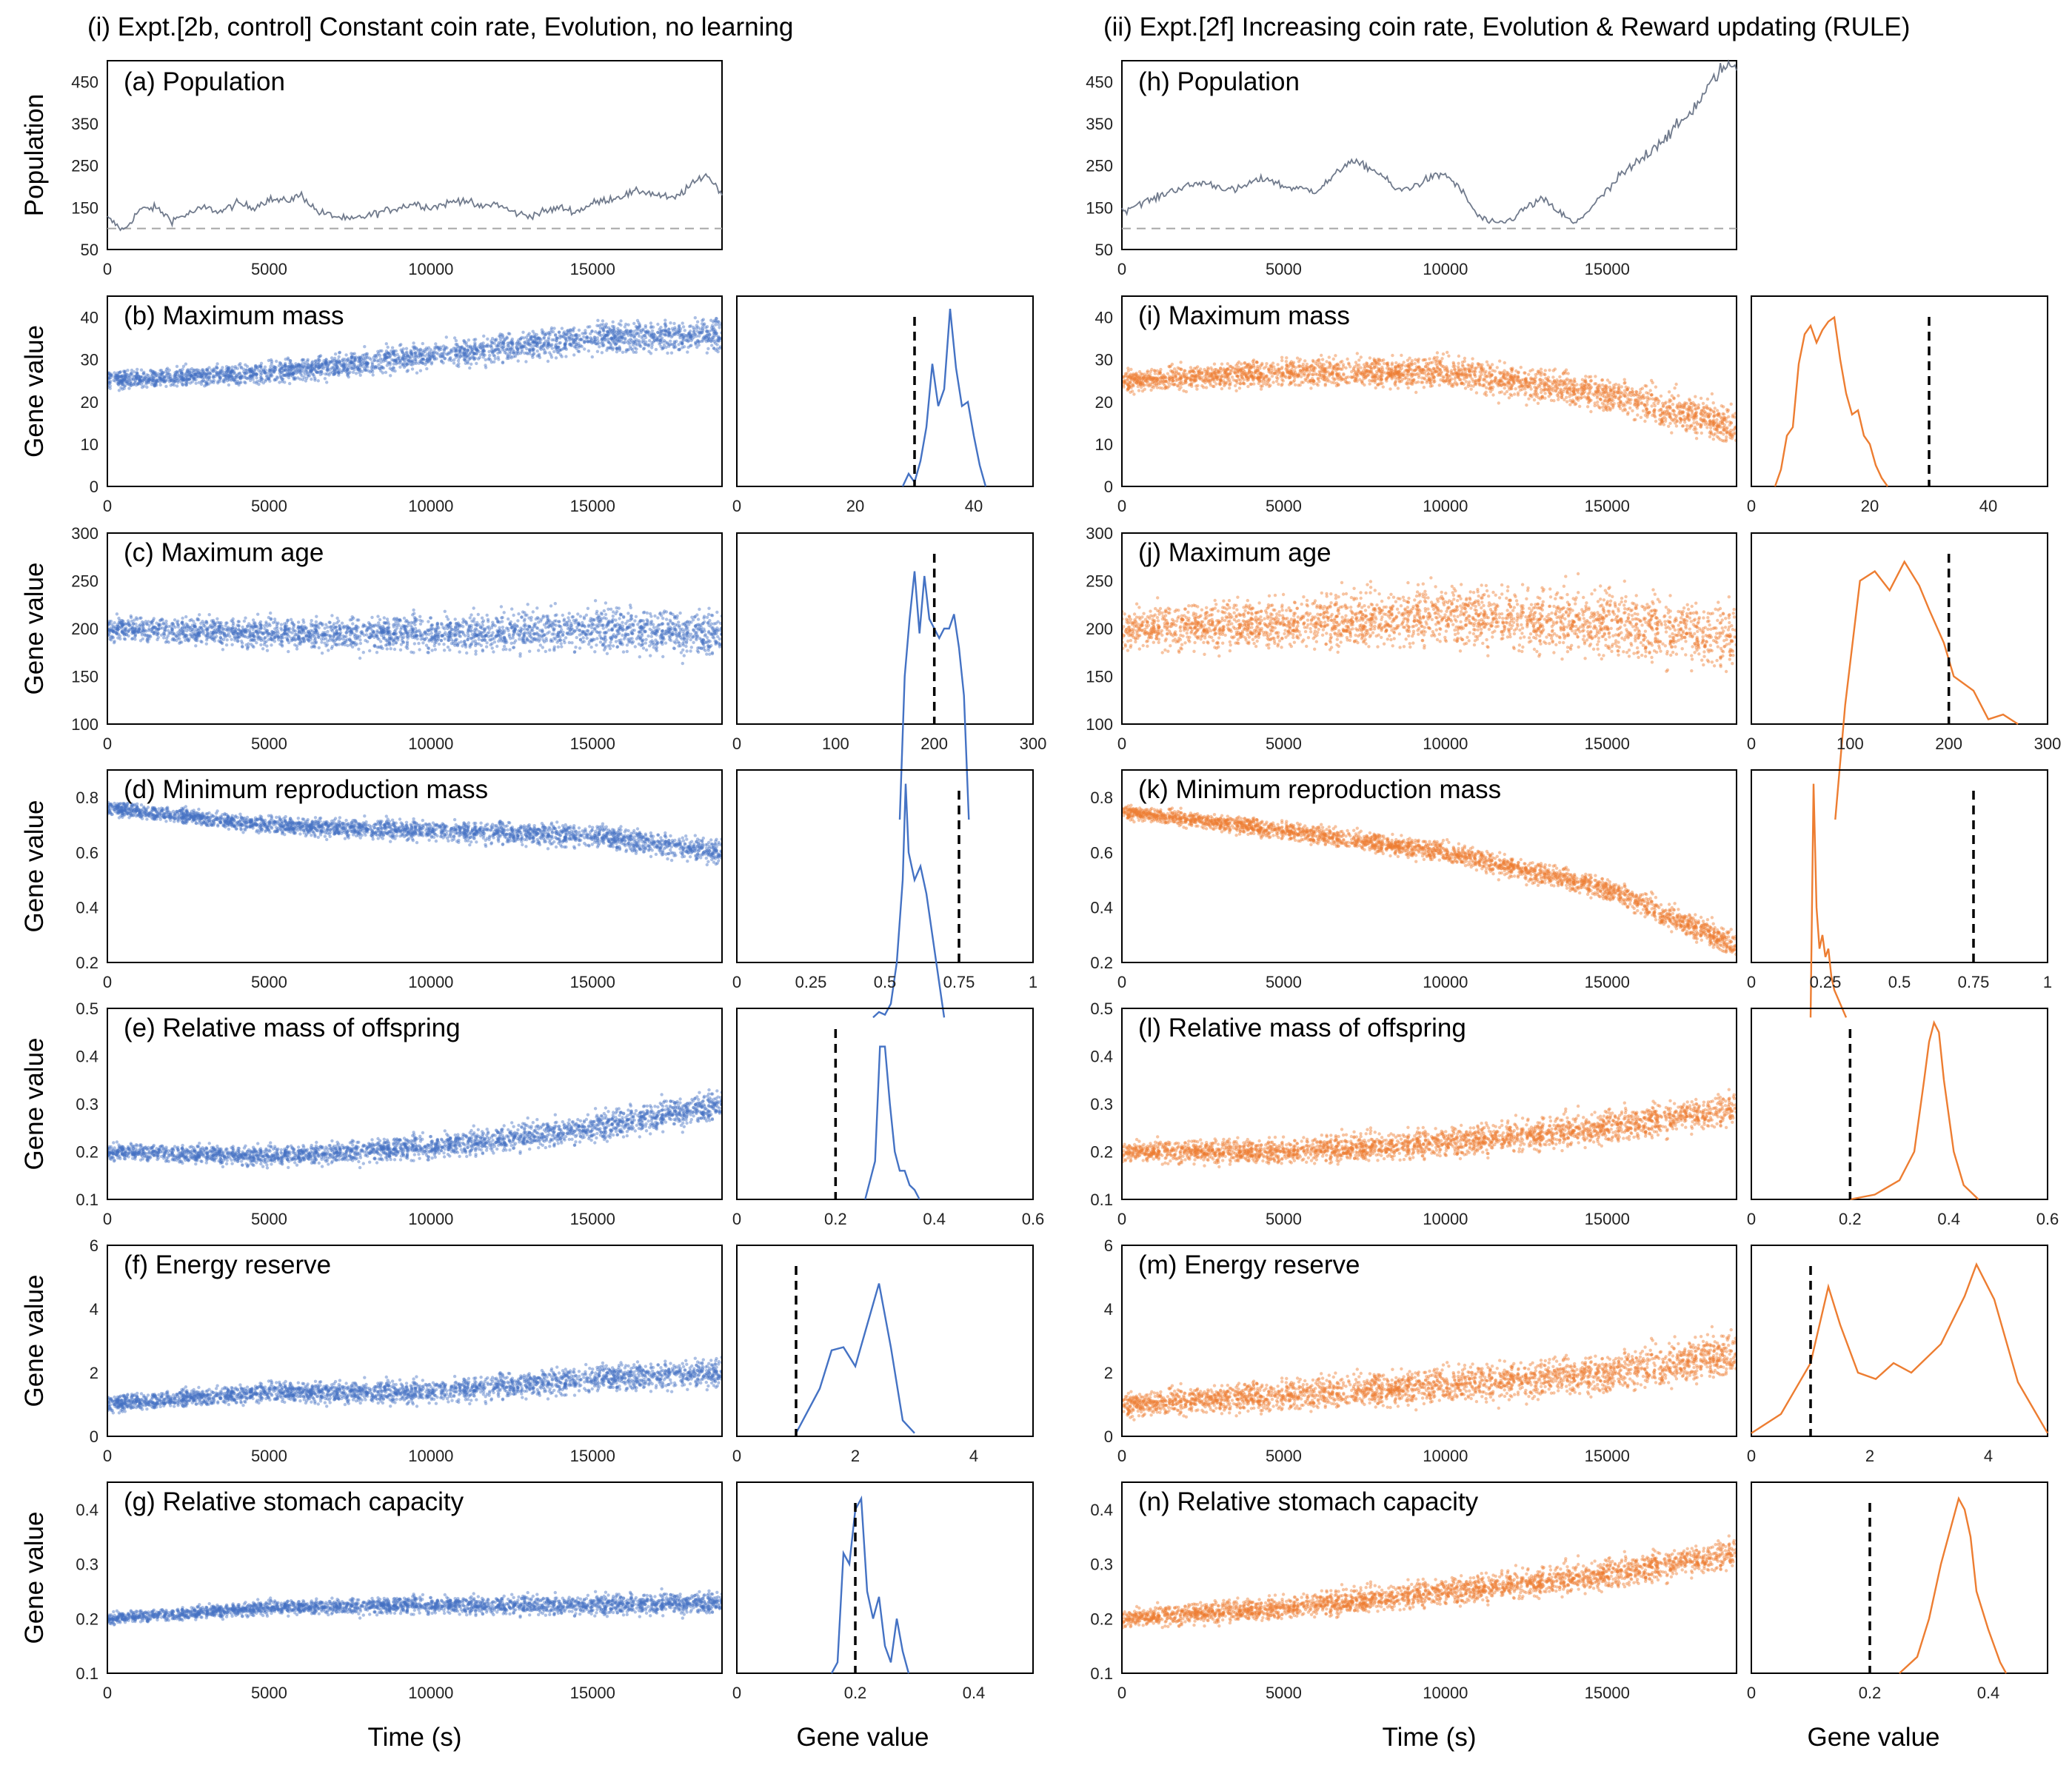 The image size is (2072, 1768). What do you see at coordinates (89, 250) in the screenshot?
I see `population-0-ytick-0: 50` at bounding box center [89, 250].